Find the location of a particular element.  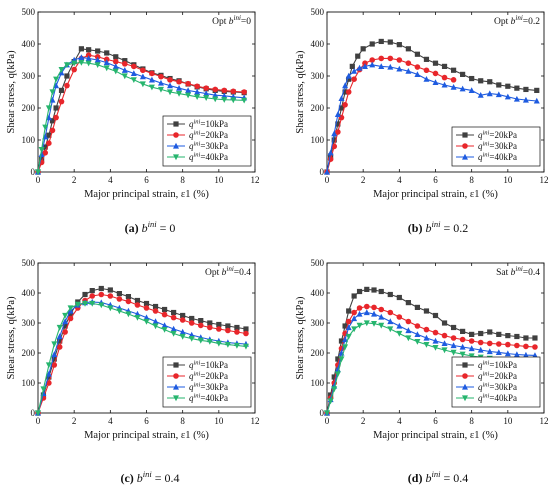

y-tick-label: 400 is located at coordinates (318, 44).